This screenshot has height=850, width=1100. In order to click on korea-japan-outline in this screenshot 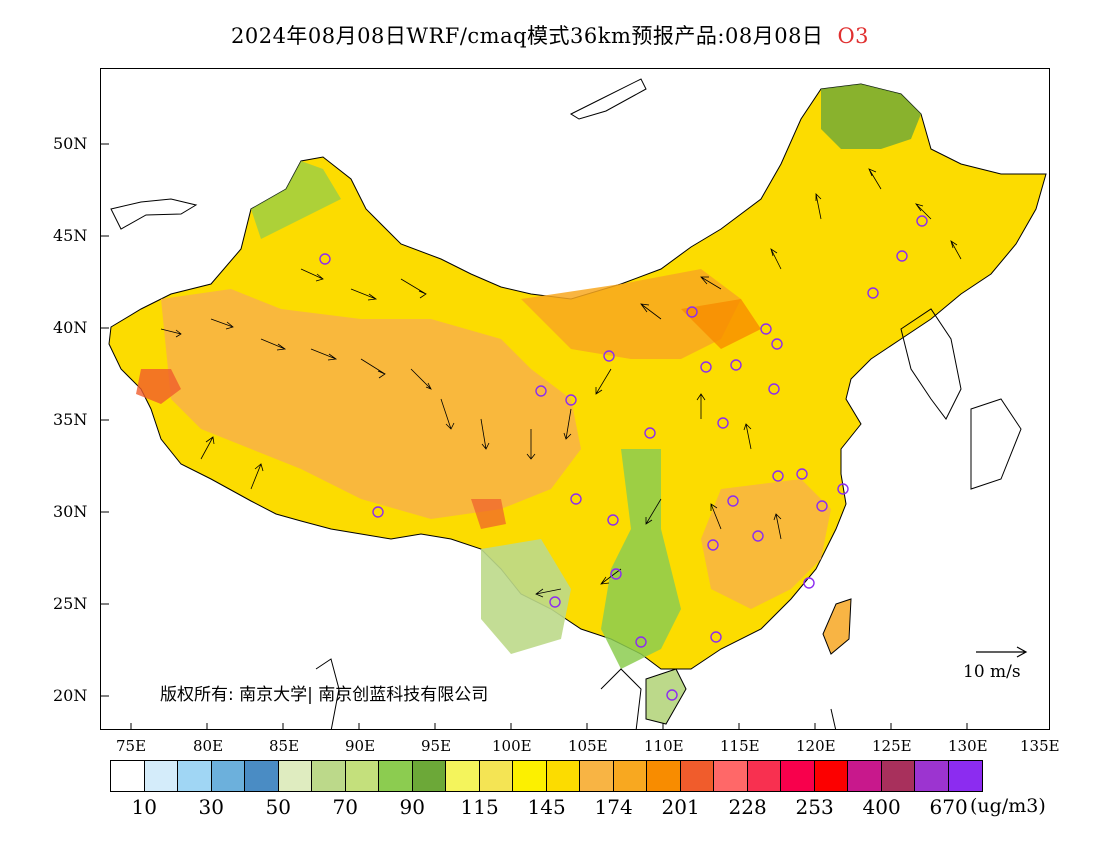, I will do `click(961, 399)`.